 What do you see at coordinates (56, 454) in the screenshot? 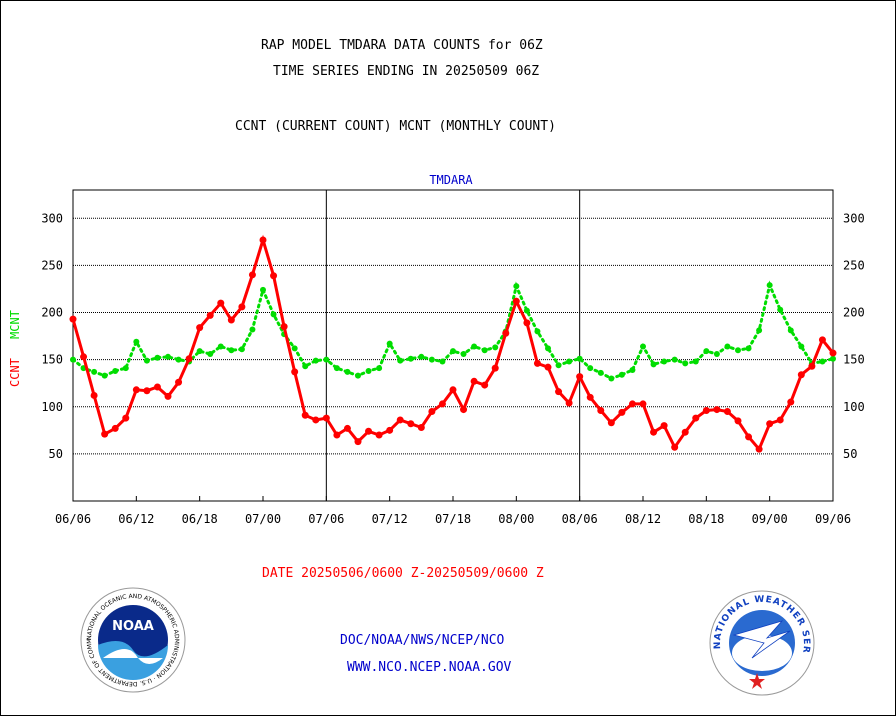
I see `y-tick-label: 50` at bounding box center [56, 454].